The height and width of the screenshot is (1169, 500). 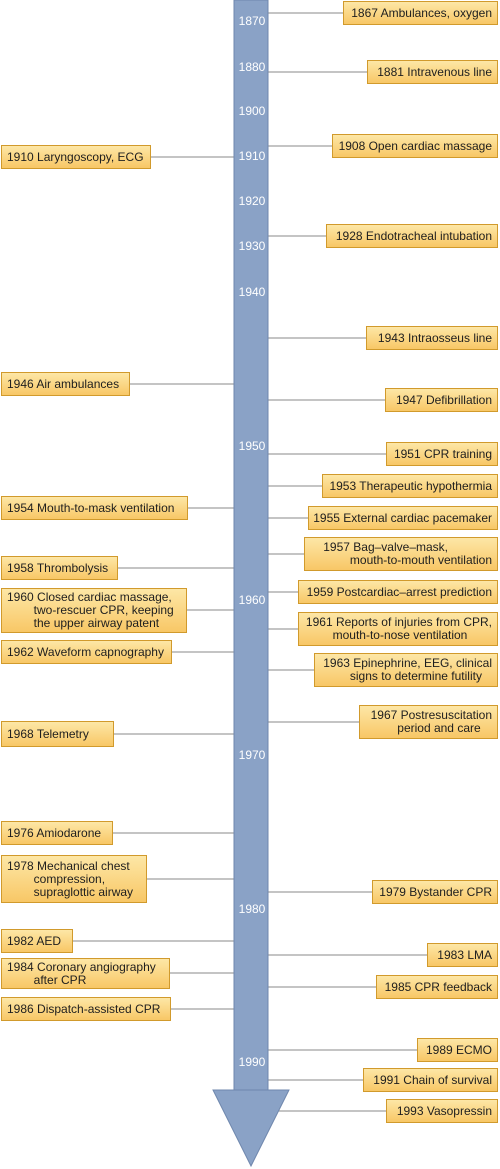 What do you see at coordinates (251, 1128) in the screenshot?
I see `timeline-arrow-head` at bounding box center [251, 1128].